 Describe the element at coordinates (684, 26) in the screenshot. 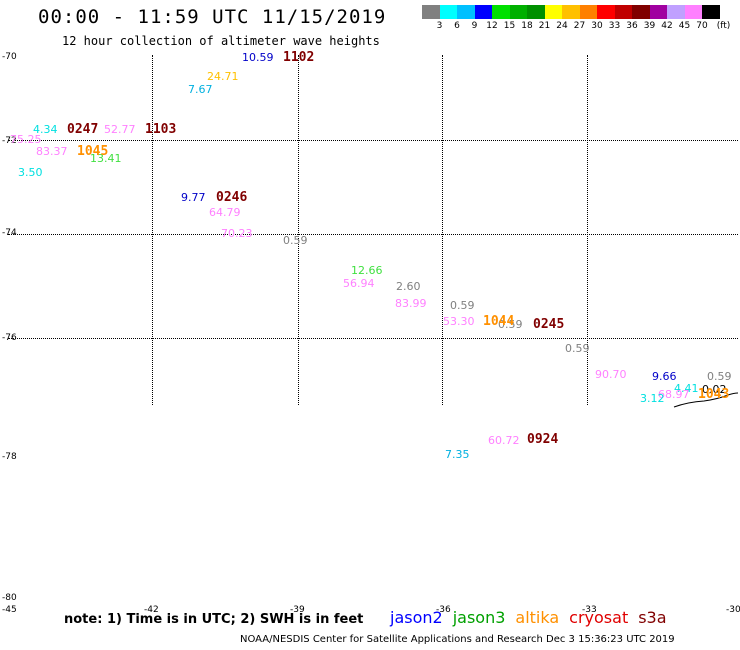

I see `color-scale-label: 45` at that location.